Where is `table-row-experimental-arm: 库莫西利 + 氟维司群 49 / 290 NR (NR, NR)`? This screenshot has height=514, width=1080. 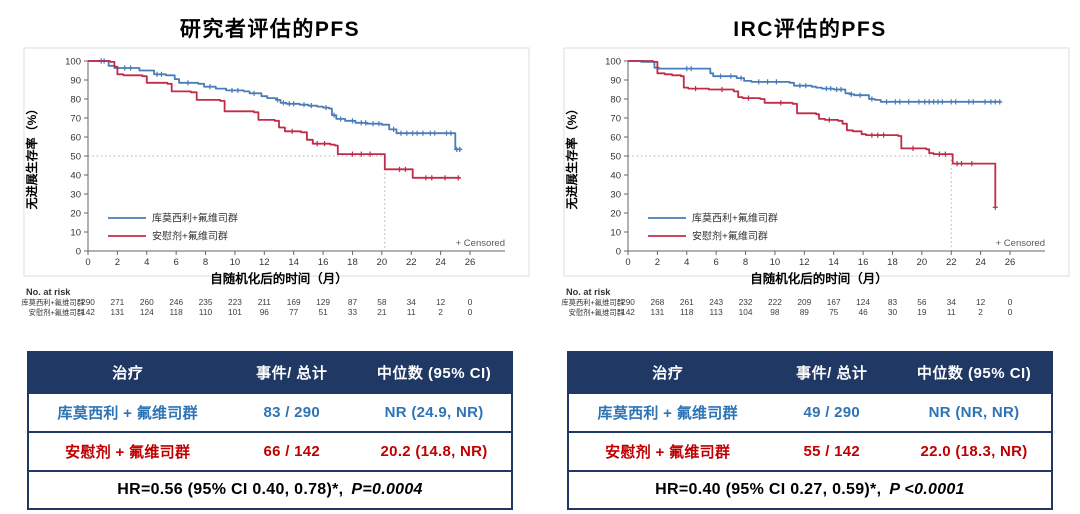
table-row-experimental-arm: 库莫西利 + 氟维司群 49 / 290 NR (NR, NR) is located at coordinates (810, 412).